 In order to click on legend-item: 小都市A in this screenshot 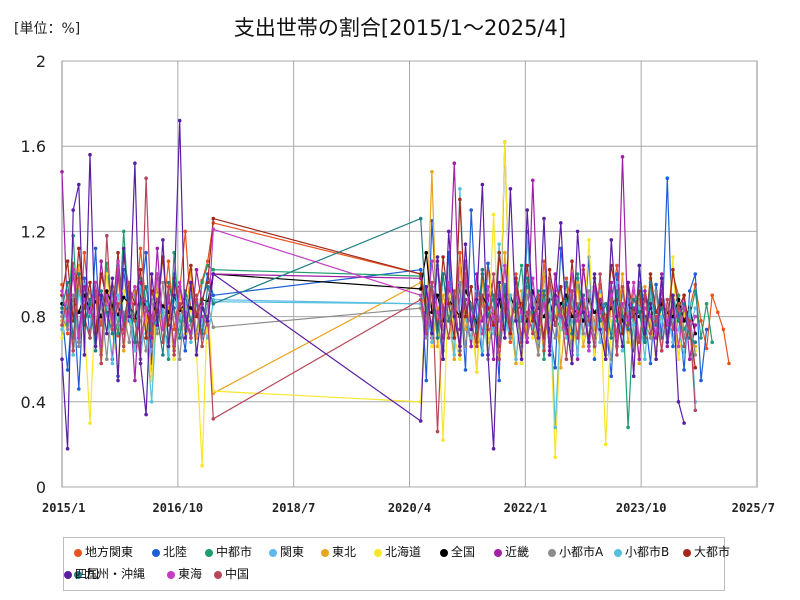, I will do `click(575, 551)`.